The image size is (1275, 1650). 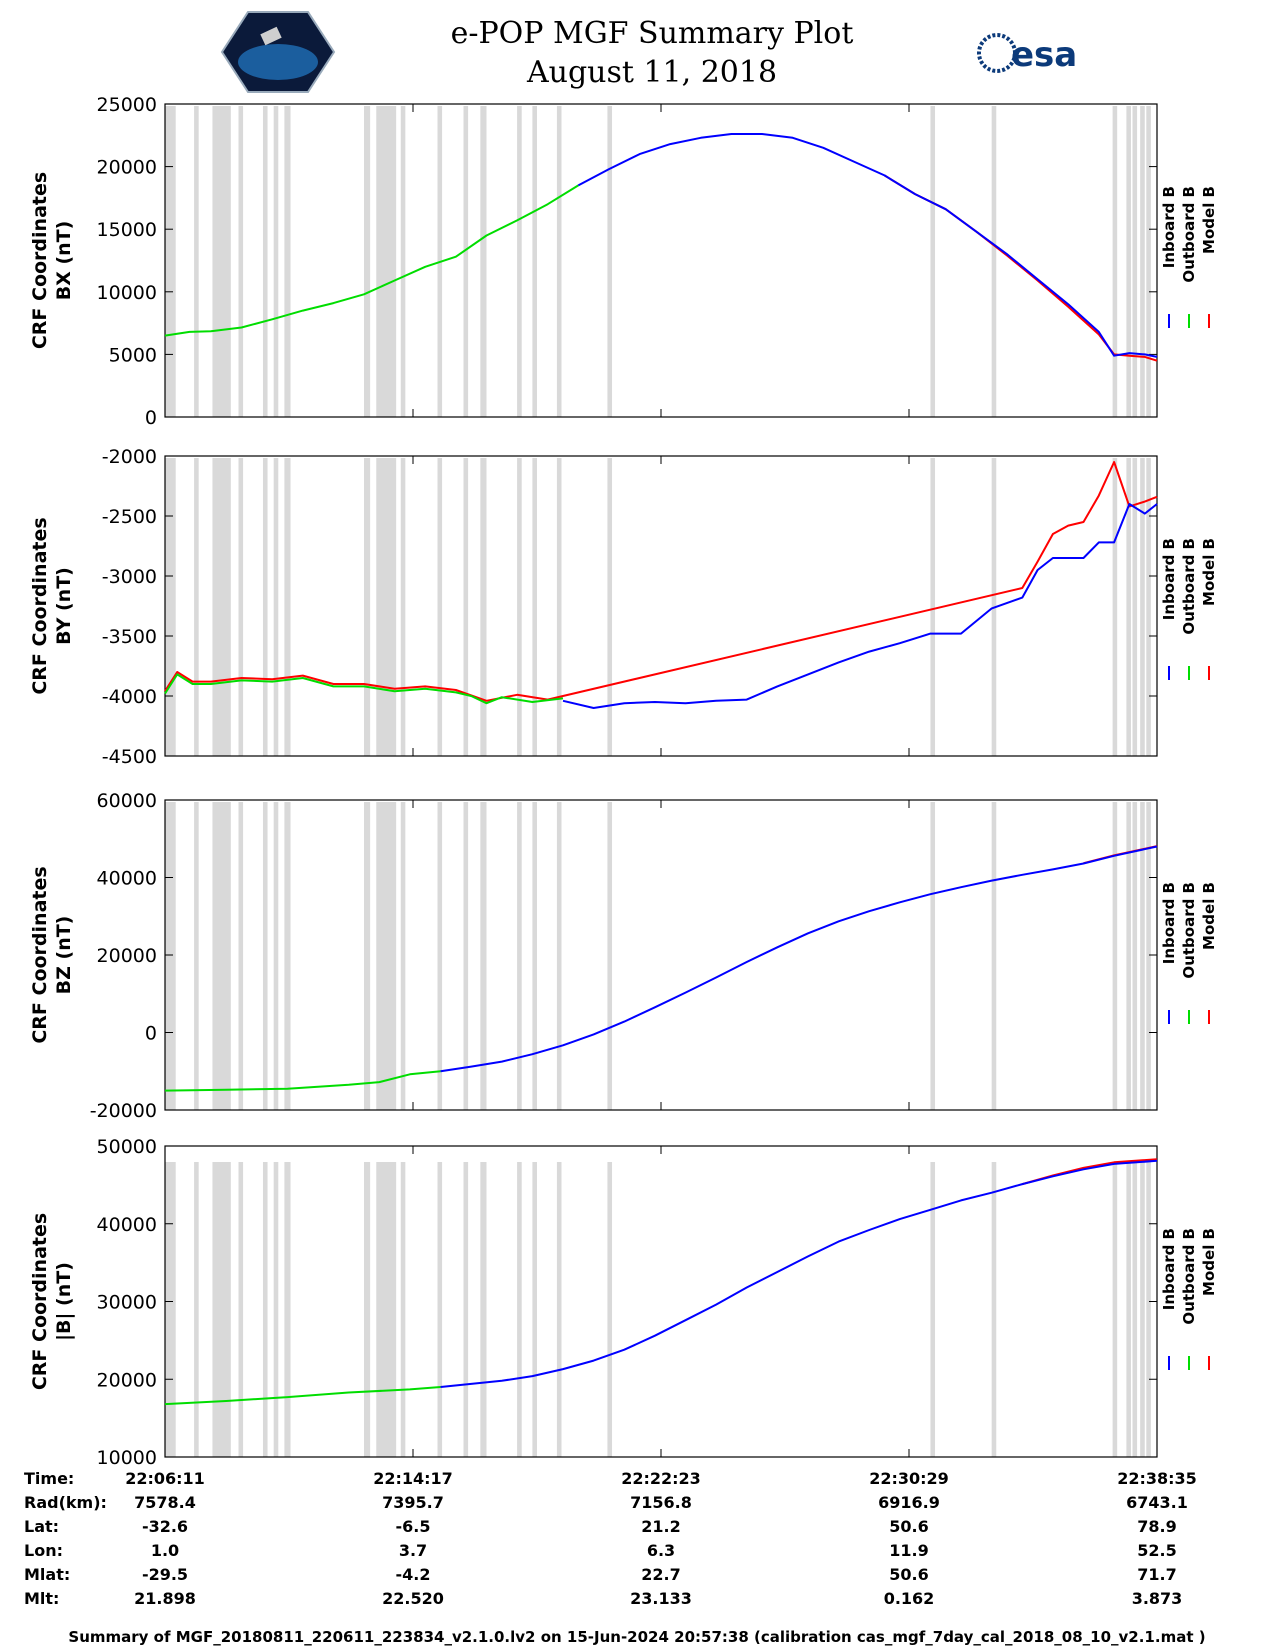 What do you see at coordinates (129, 577) in the screenshot?
I see `y-tick-label: -3000` at bounding box center [129, 577].